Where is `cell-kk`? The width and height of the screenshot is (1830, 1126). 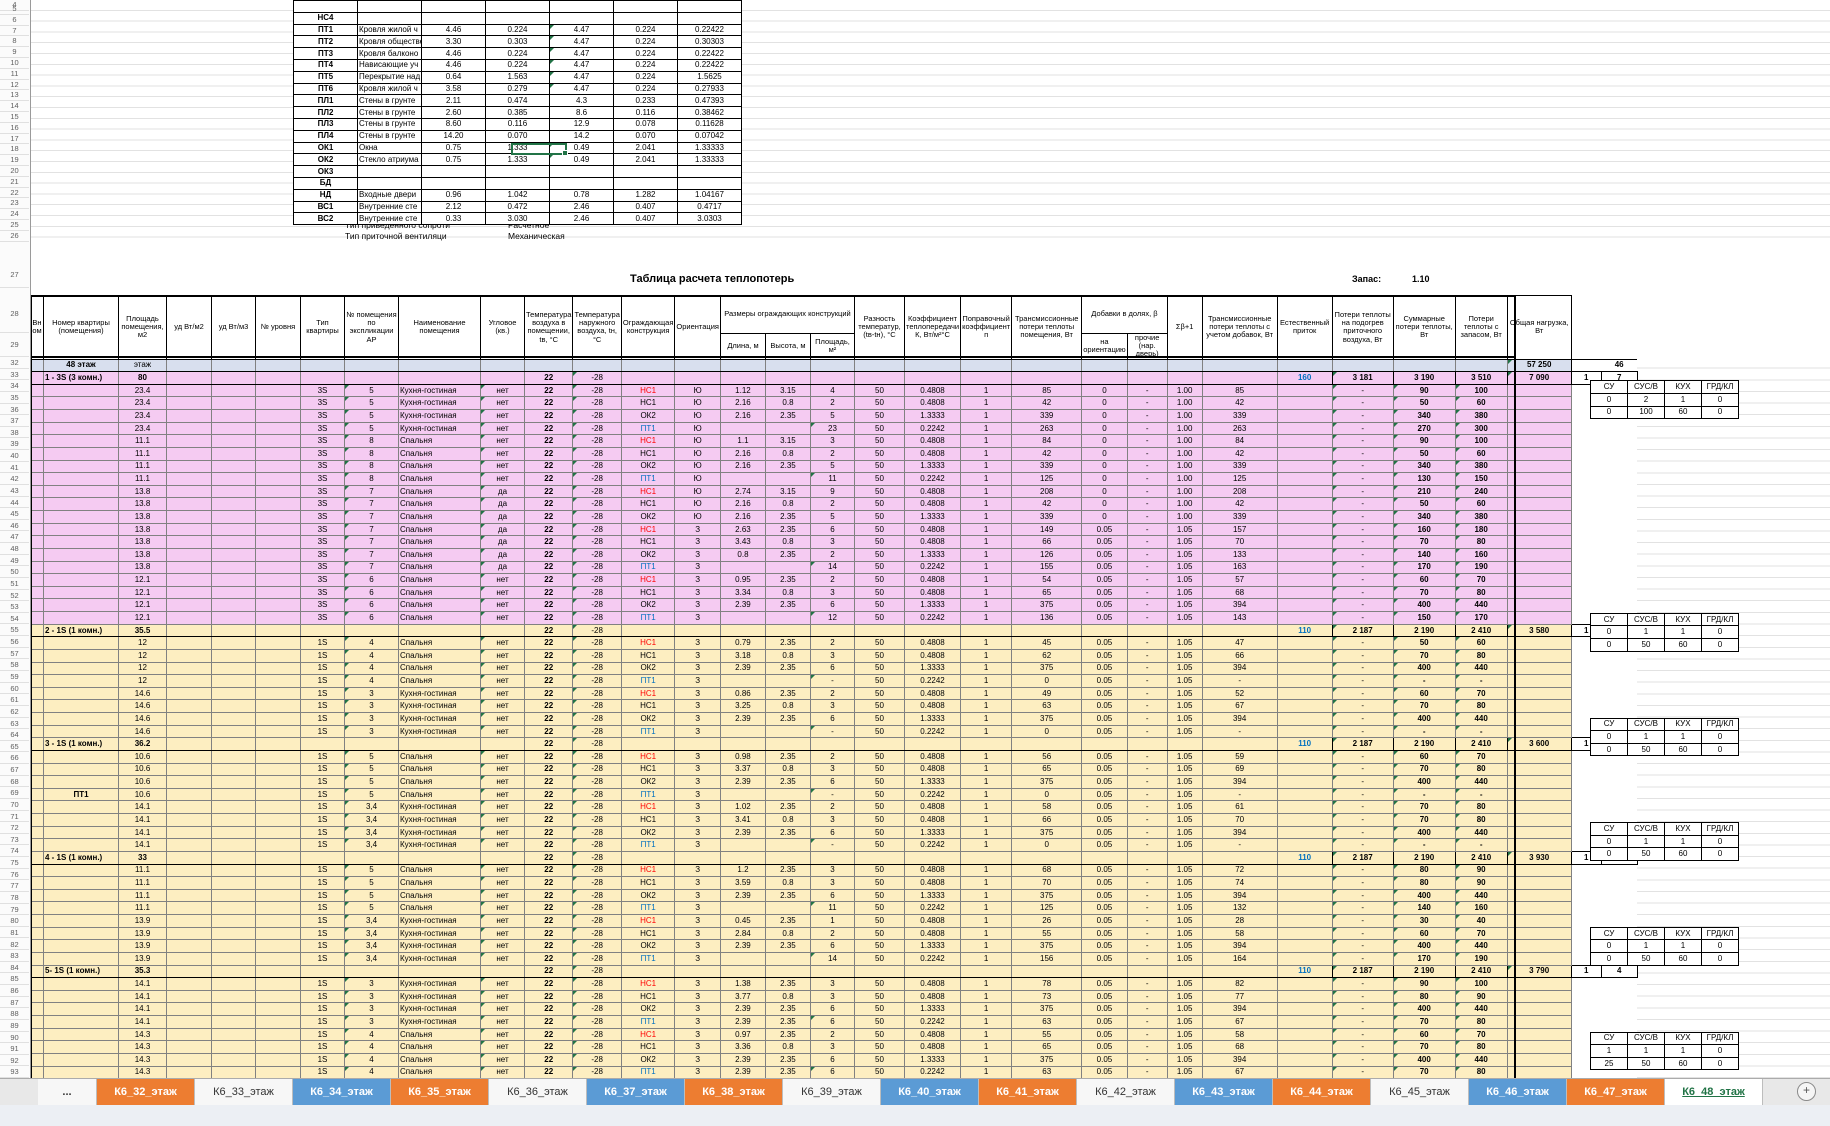 cell-kk is located at coordinates (933, 378).